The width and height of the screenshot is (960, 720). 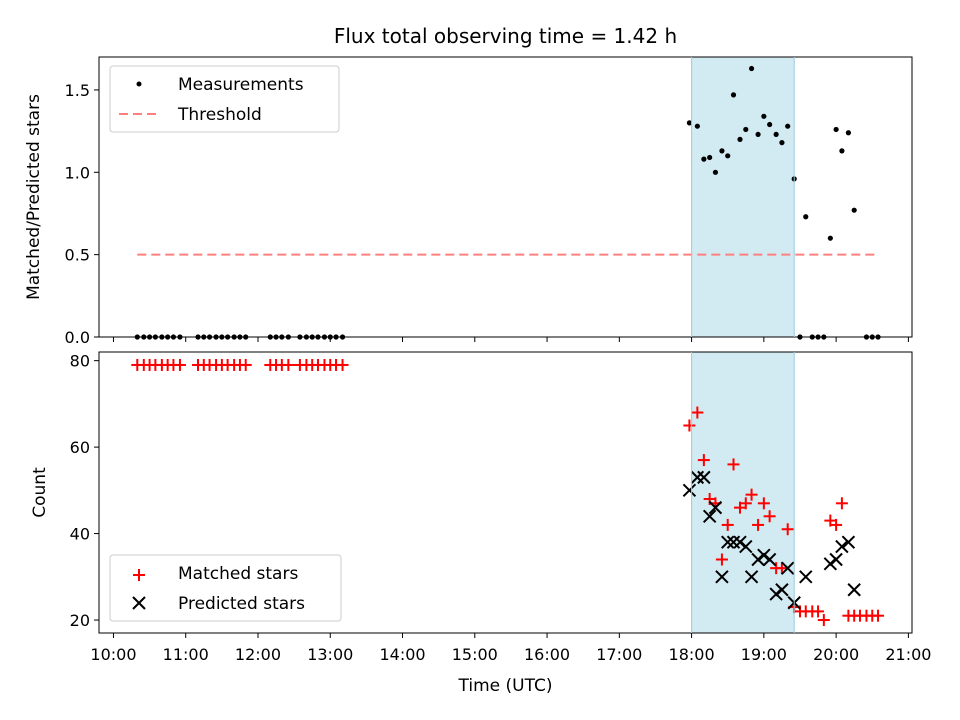 What do you see at coordinates (547, 654) in the screenshot?
I see `xtick-label-6: 16:00` at bounding box center [547, 654].